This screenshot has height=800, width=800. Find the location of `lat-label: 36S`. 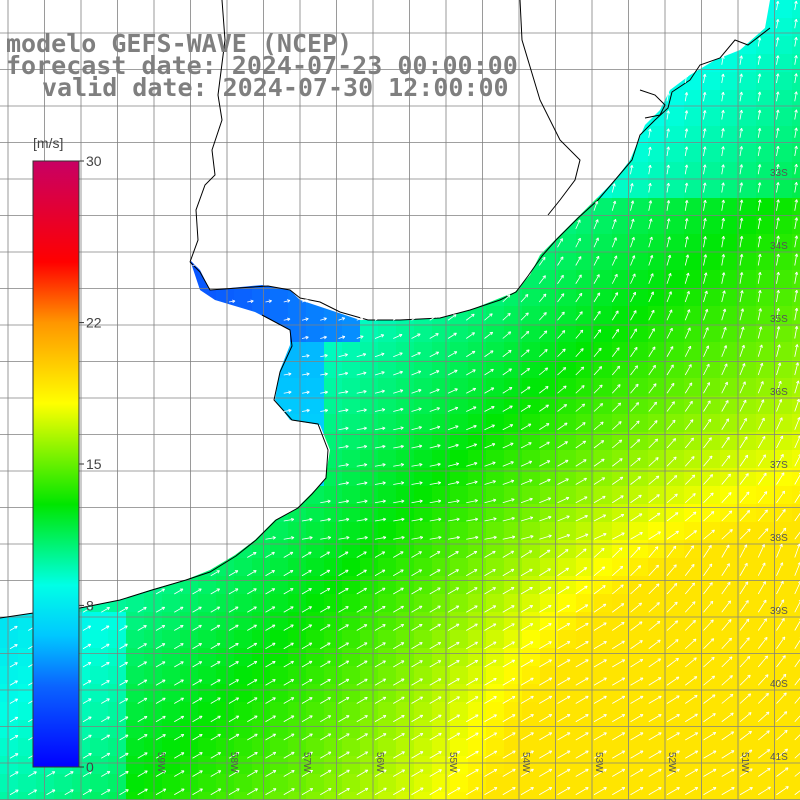

lat-label: 36S is located at coordinates (779, 392).